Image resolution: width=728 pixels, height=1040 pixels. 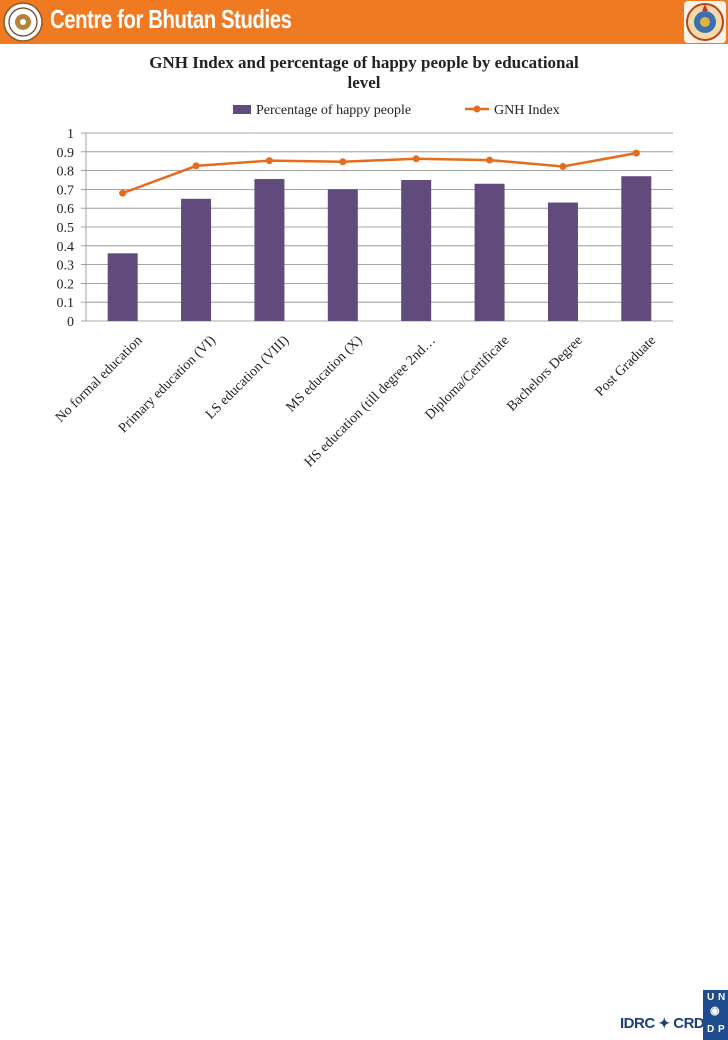 I want to click on undp-logo-icon: U N ◉ D P, so click(x=715, y=1015).